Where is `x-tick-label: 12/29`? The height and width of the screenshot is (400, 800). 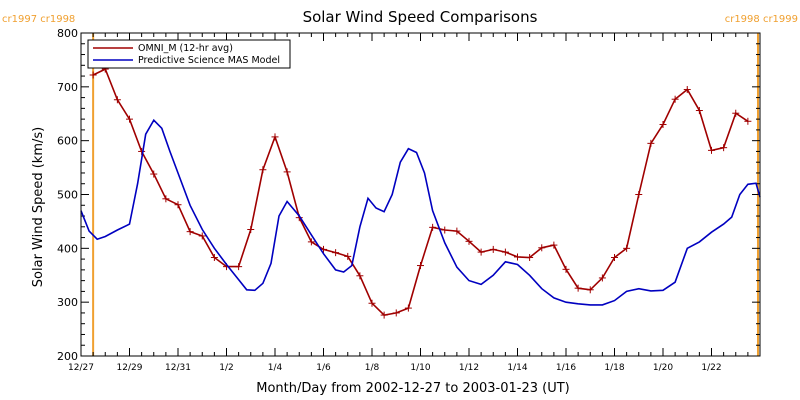 x-tick-label: 12/29 is located at coordinates (130, 368).